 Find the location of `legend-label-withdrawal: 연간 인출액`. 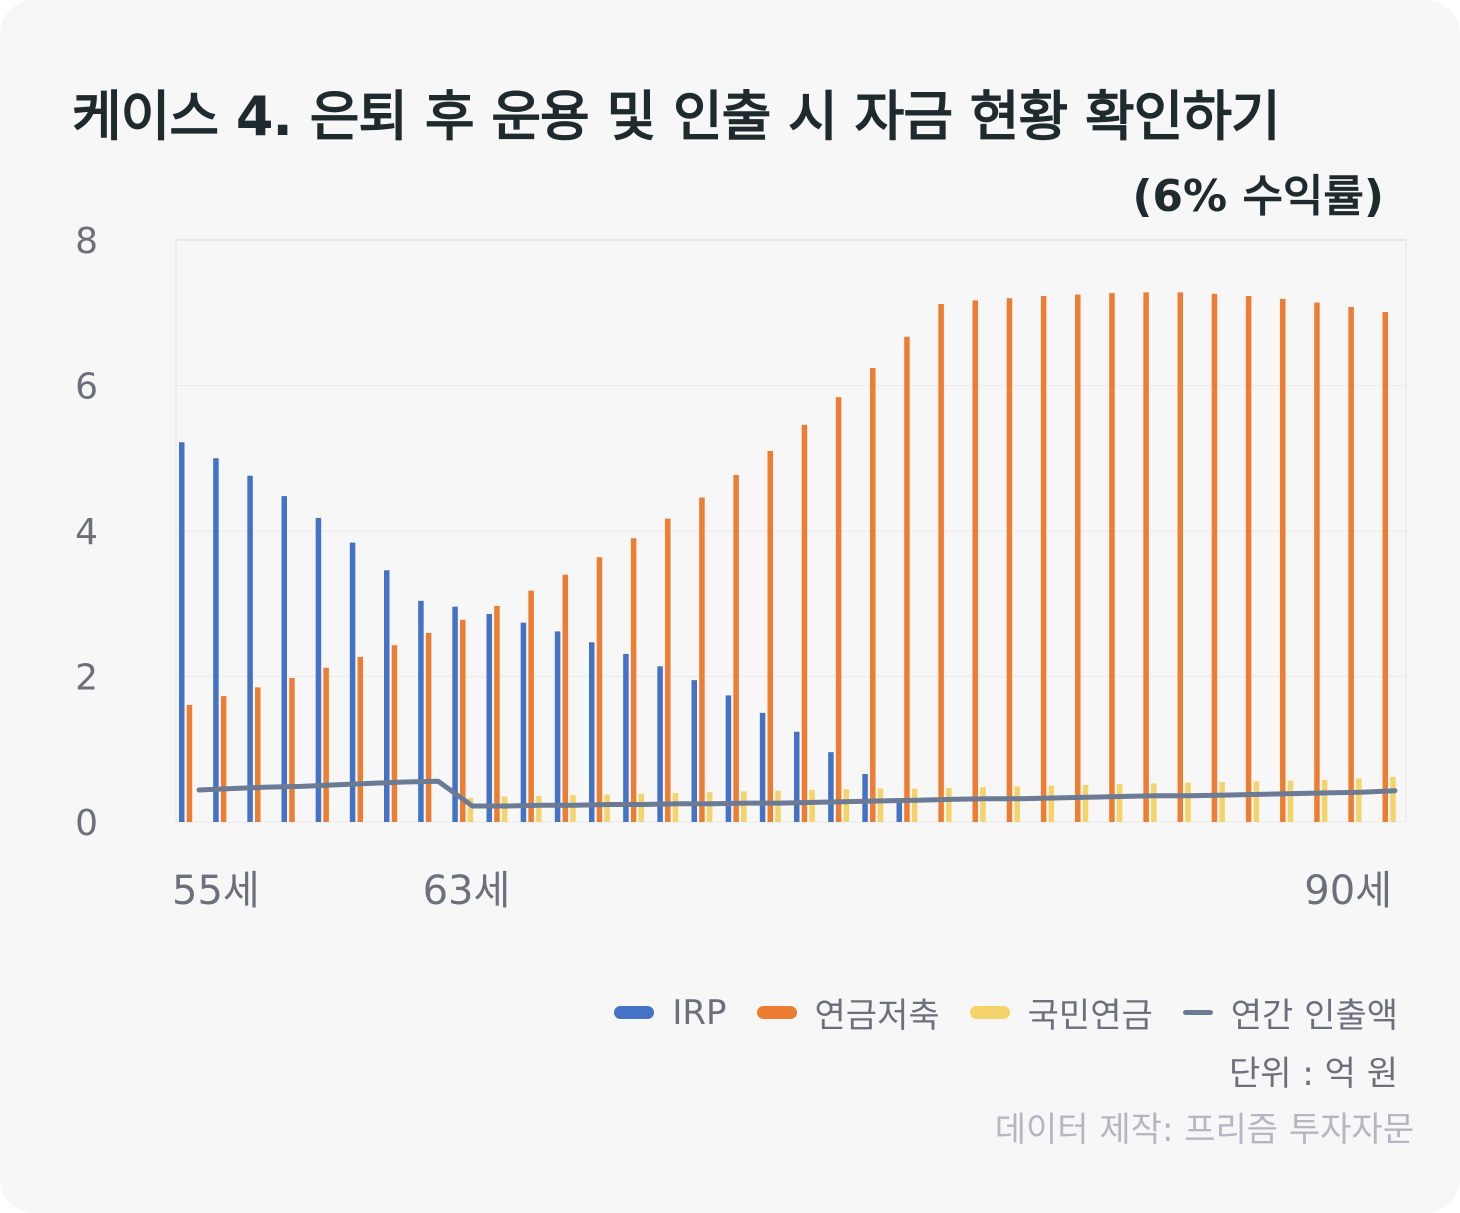

legend-label-withdrawal: 연간 인출액 is located at coordinates (1314, 1016).